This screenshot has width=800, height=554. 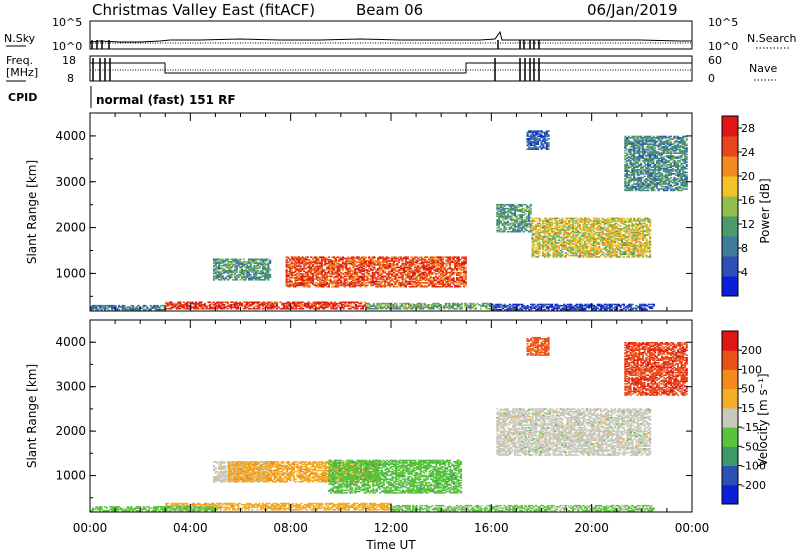 I want to click on nave-tick-bottom: 0, so click(x=711, y=78).